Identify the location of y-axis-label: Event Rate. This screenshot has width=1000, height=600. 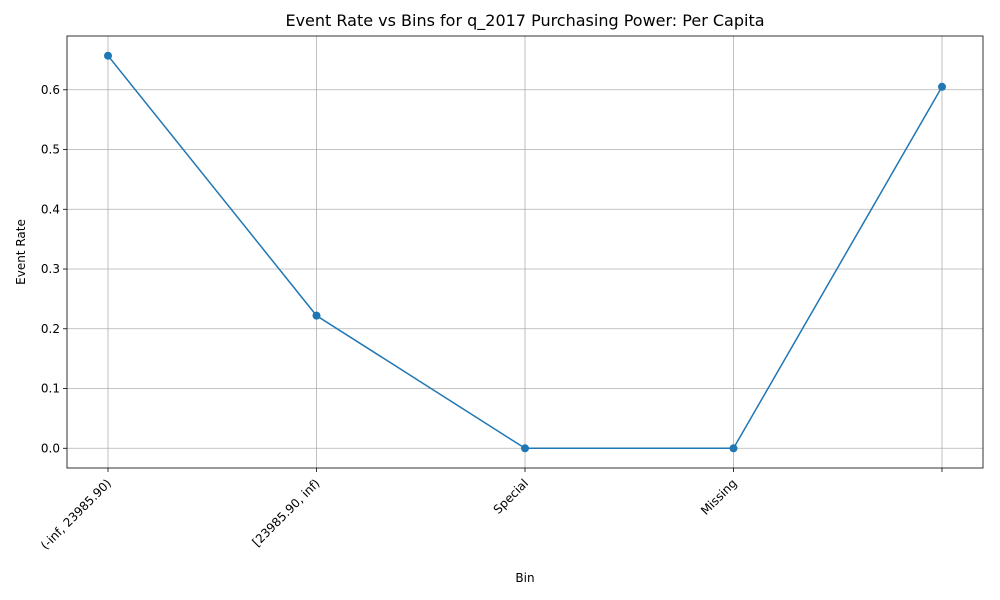
(21, 252).